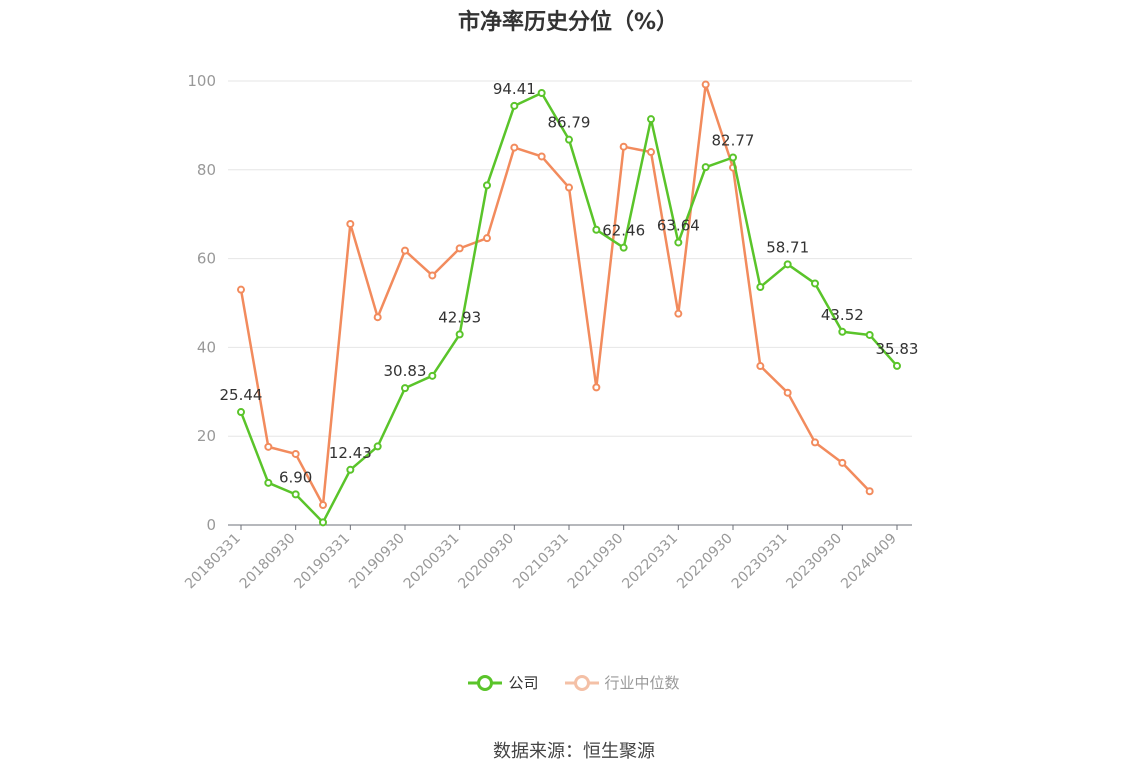  What do you see at coordinates (523, 683) in the screenshot?
I see `legend-company-label: 公司` at bounding box center [523, 683].